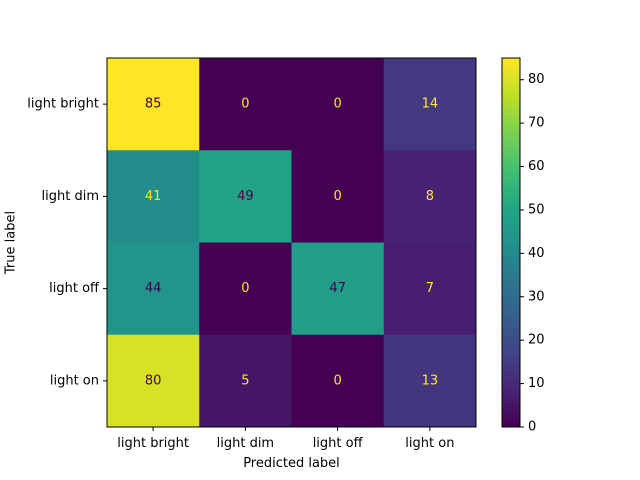  Describe the element at coordinates (70, 196) in the screenshot. I see `y-tick-label: light dim` at that location.